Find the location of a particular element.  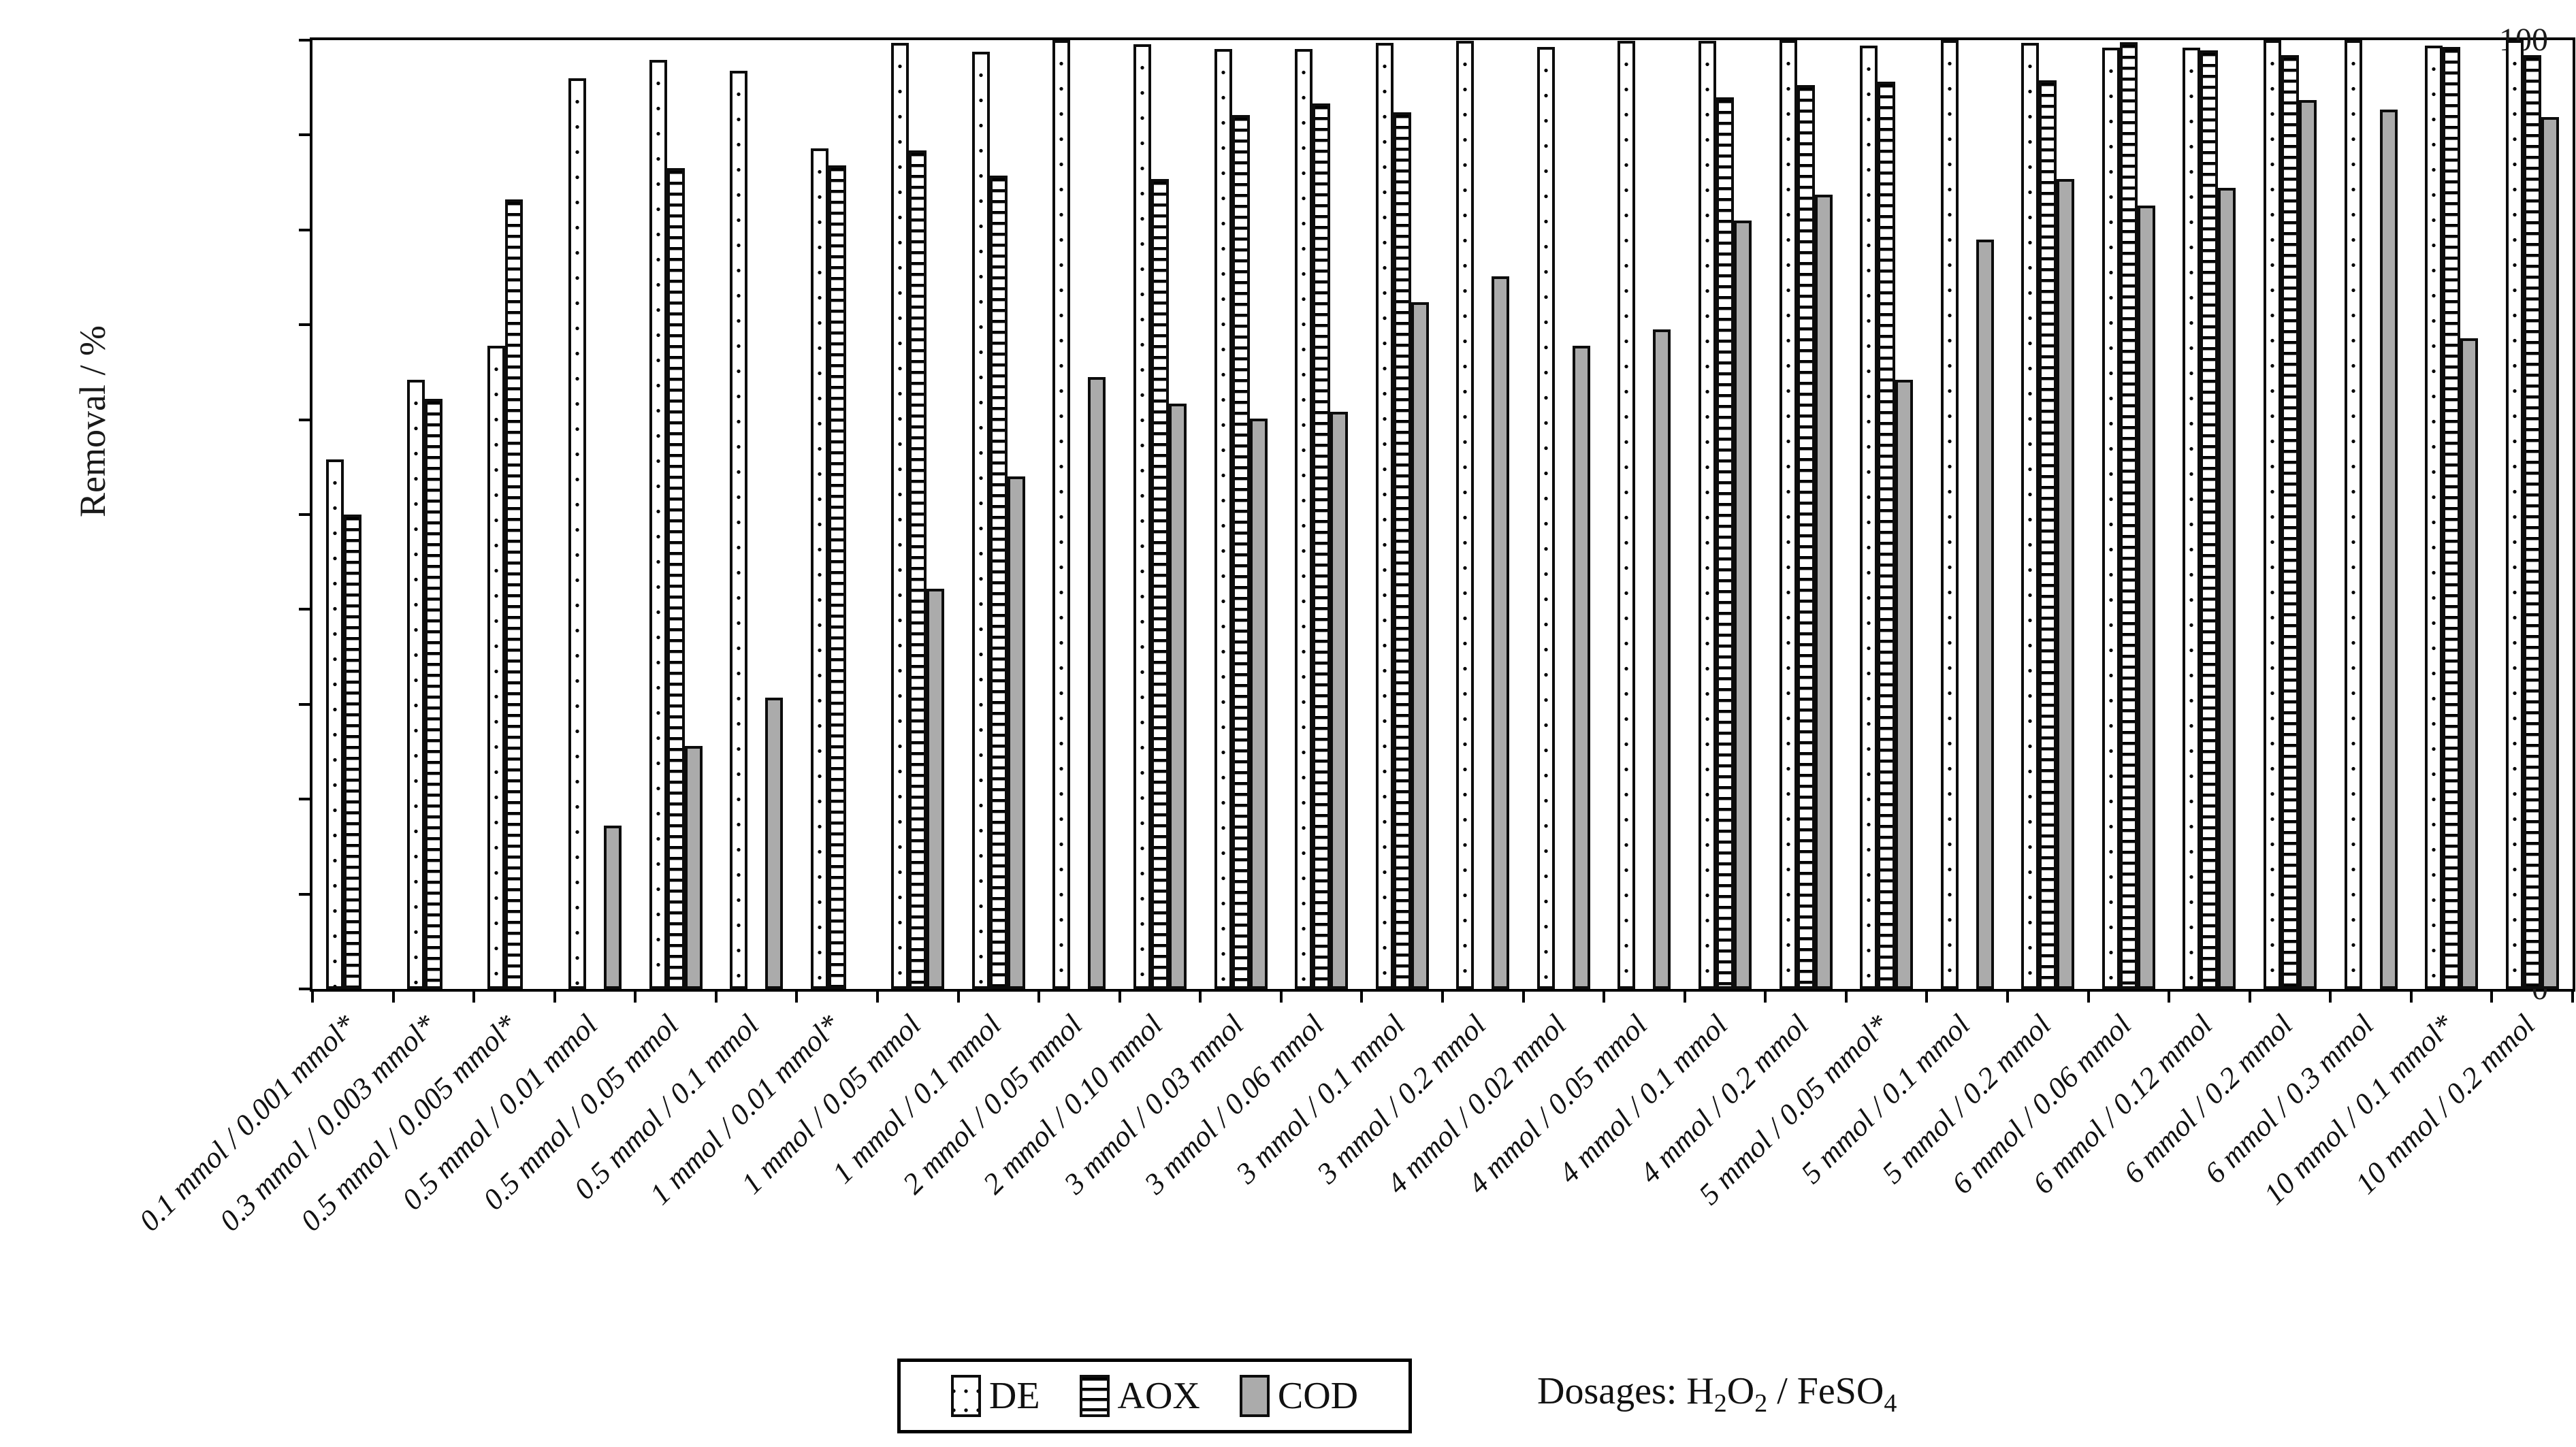

bar-aox-5-mmol-0.05-mmol- is located at coordinates (1887, 535).